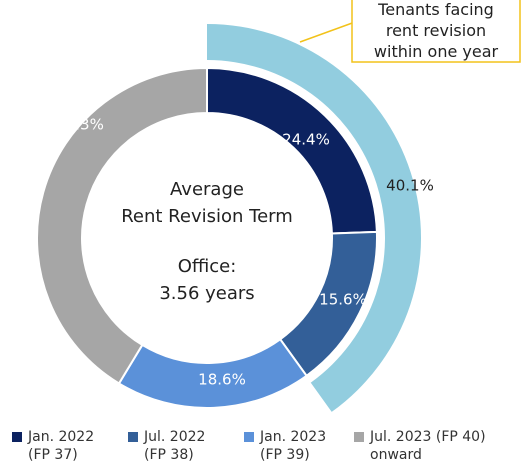 This screenshot has height=476, width=524. What do you see at coordinates (61, 446) in the screenshot?
I see `legend-label: Jan. 2022 (FP 37)` at bounding box center [61, 446].